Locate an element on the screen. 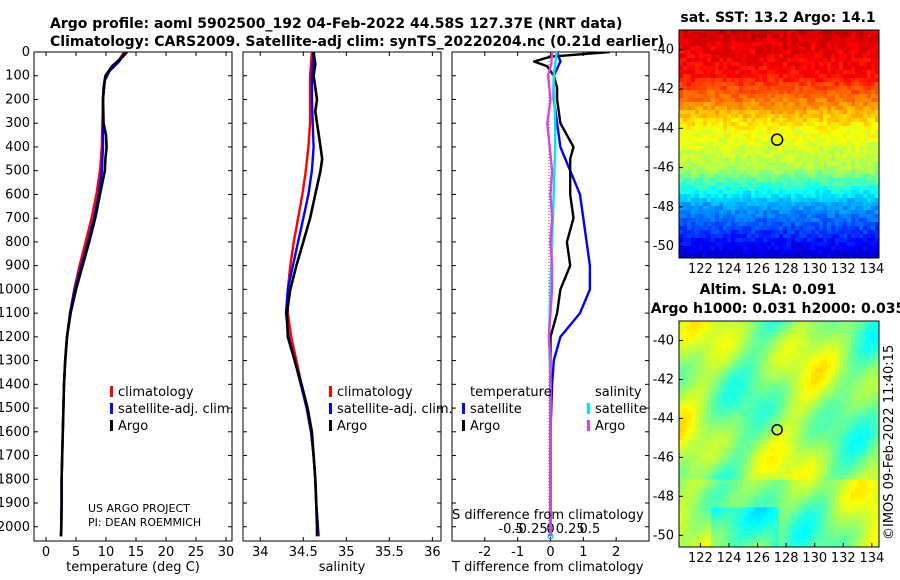 The height and width of the screenshot is (580, 900). map-x-tick-label: 126 is located at coordinates (757, 269).